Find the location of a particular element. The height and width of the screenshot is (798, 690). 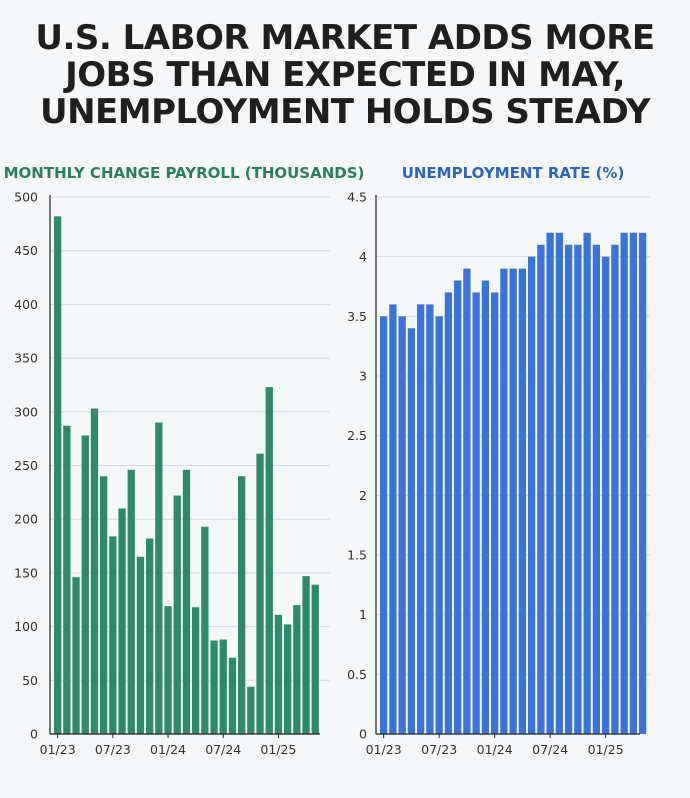

title-line-1: U.S. LABOR MARKET ADDS MORE is located at coordinates (345, 38).